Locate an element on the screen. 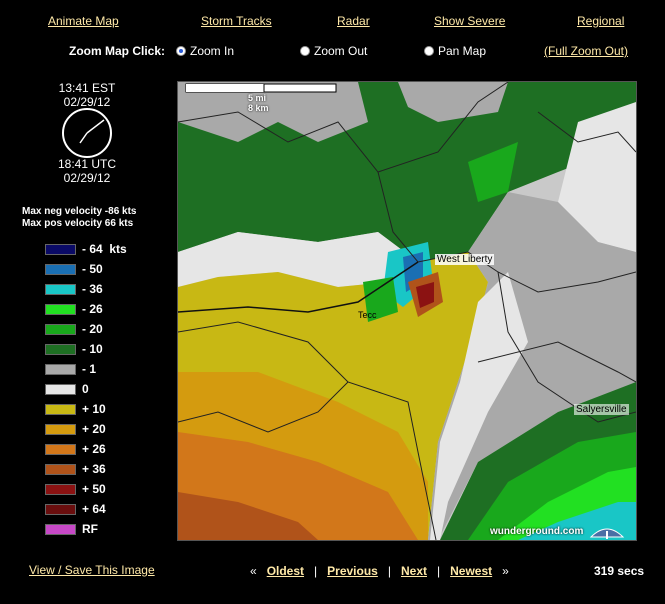 The image size is (665, 604). legend-label: 0 is located at coordinates (85, 389).